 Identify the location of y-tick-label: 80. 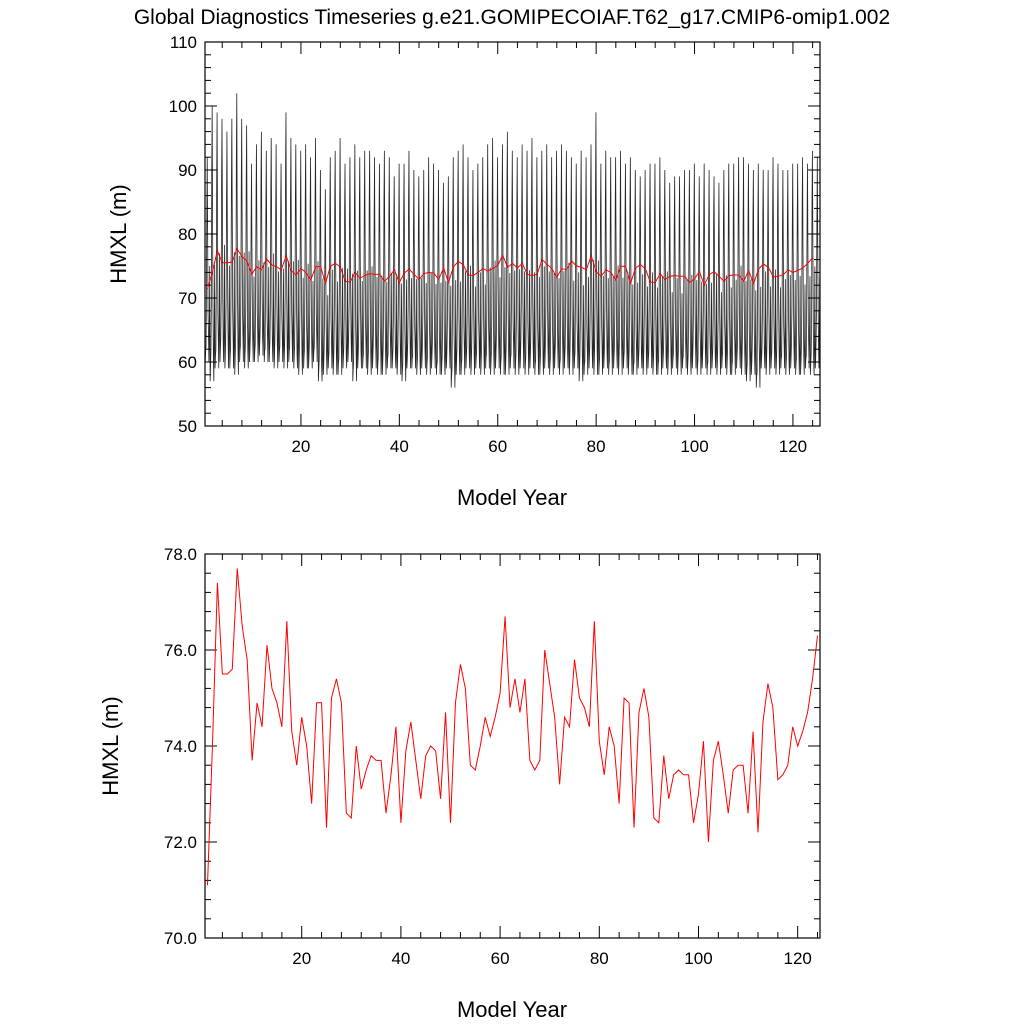
(187, 234).